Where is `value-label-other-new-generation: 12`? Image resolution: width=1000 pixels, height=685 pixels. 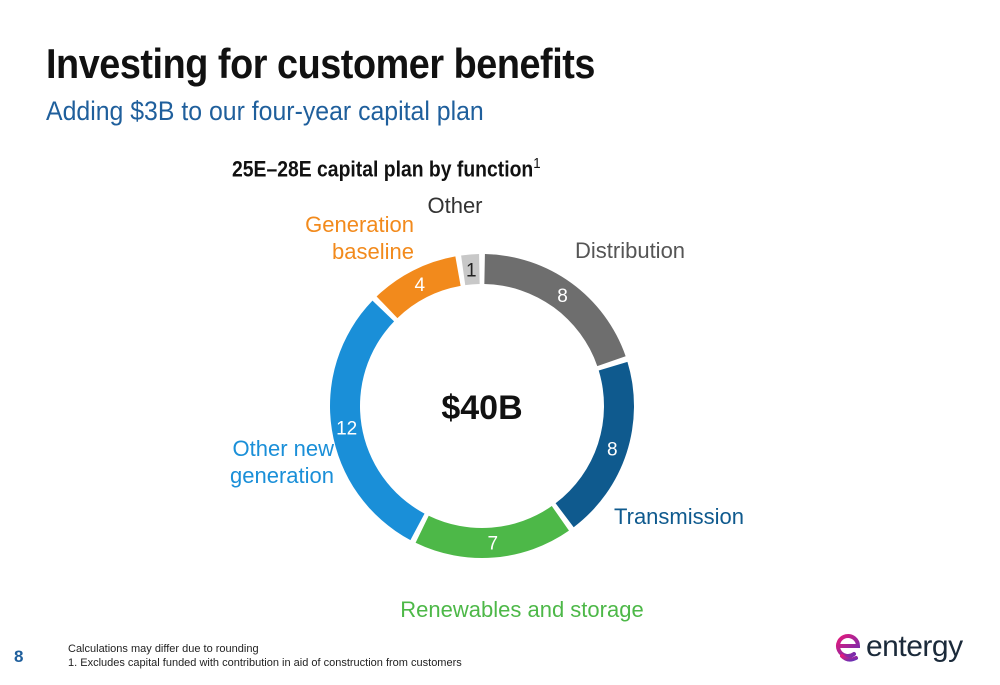
value-label-other-new-generation: 12 is located at coordinates (346, 428).